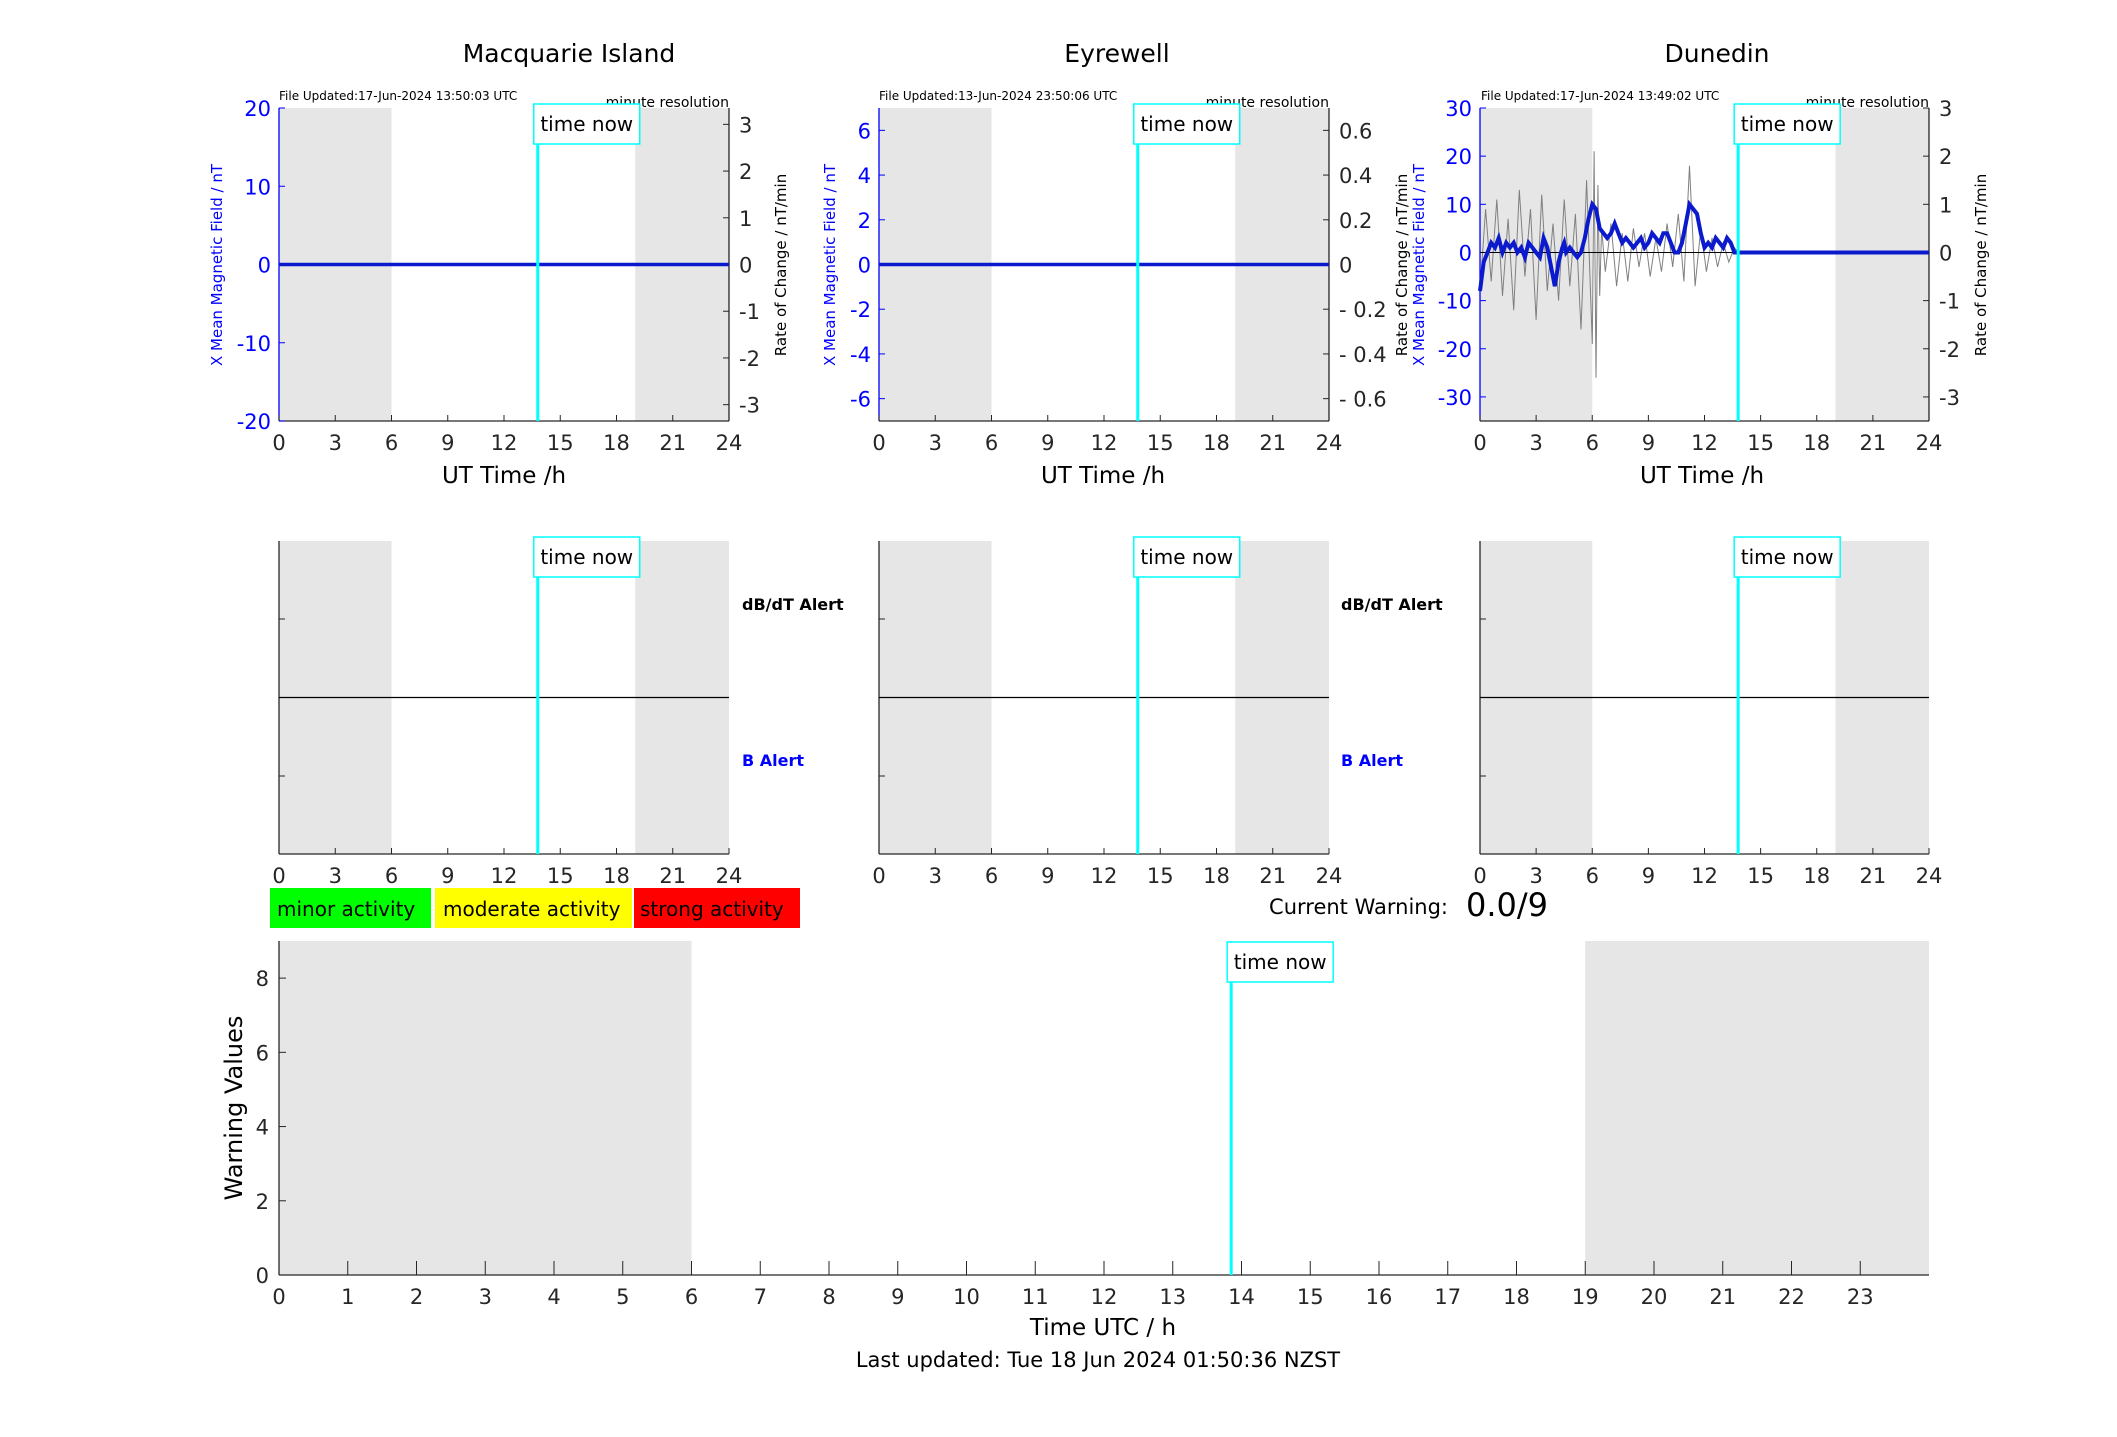 This screenshot has width=2117, height=1437. Describe the element at coordinates (1241, 1297) in the screenshot. I see `x-tick-label: 14` at that location.